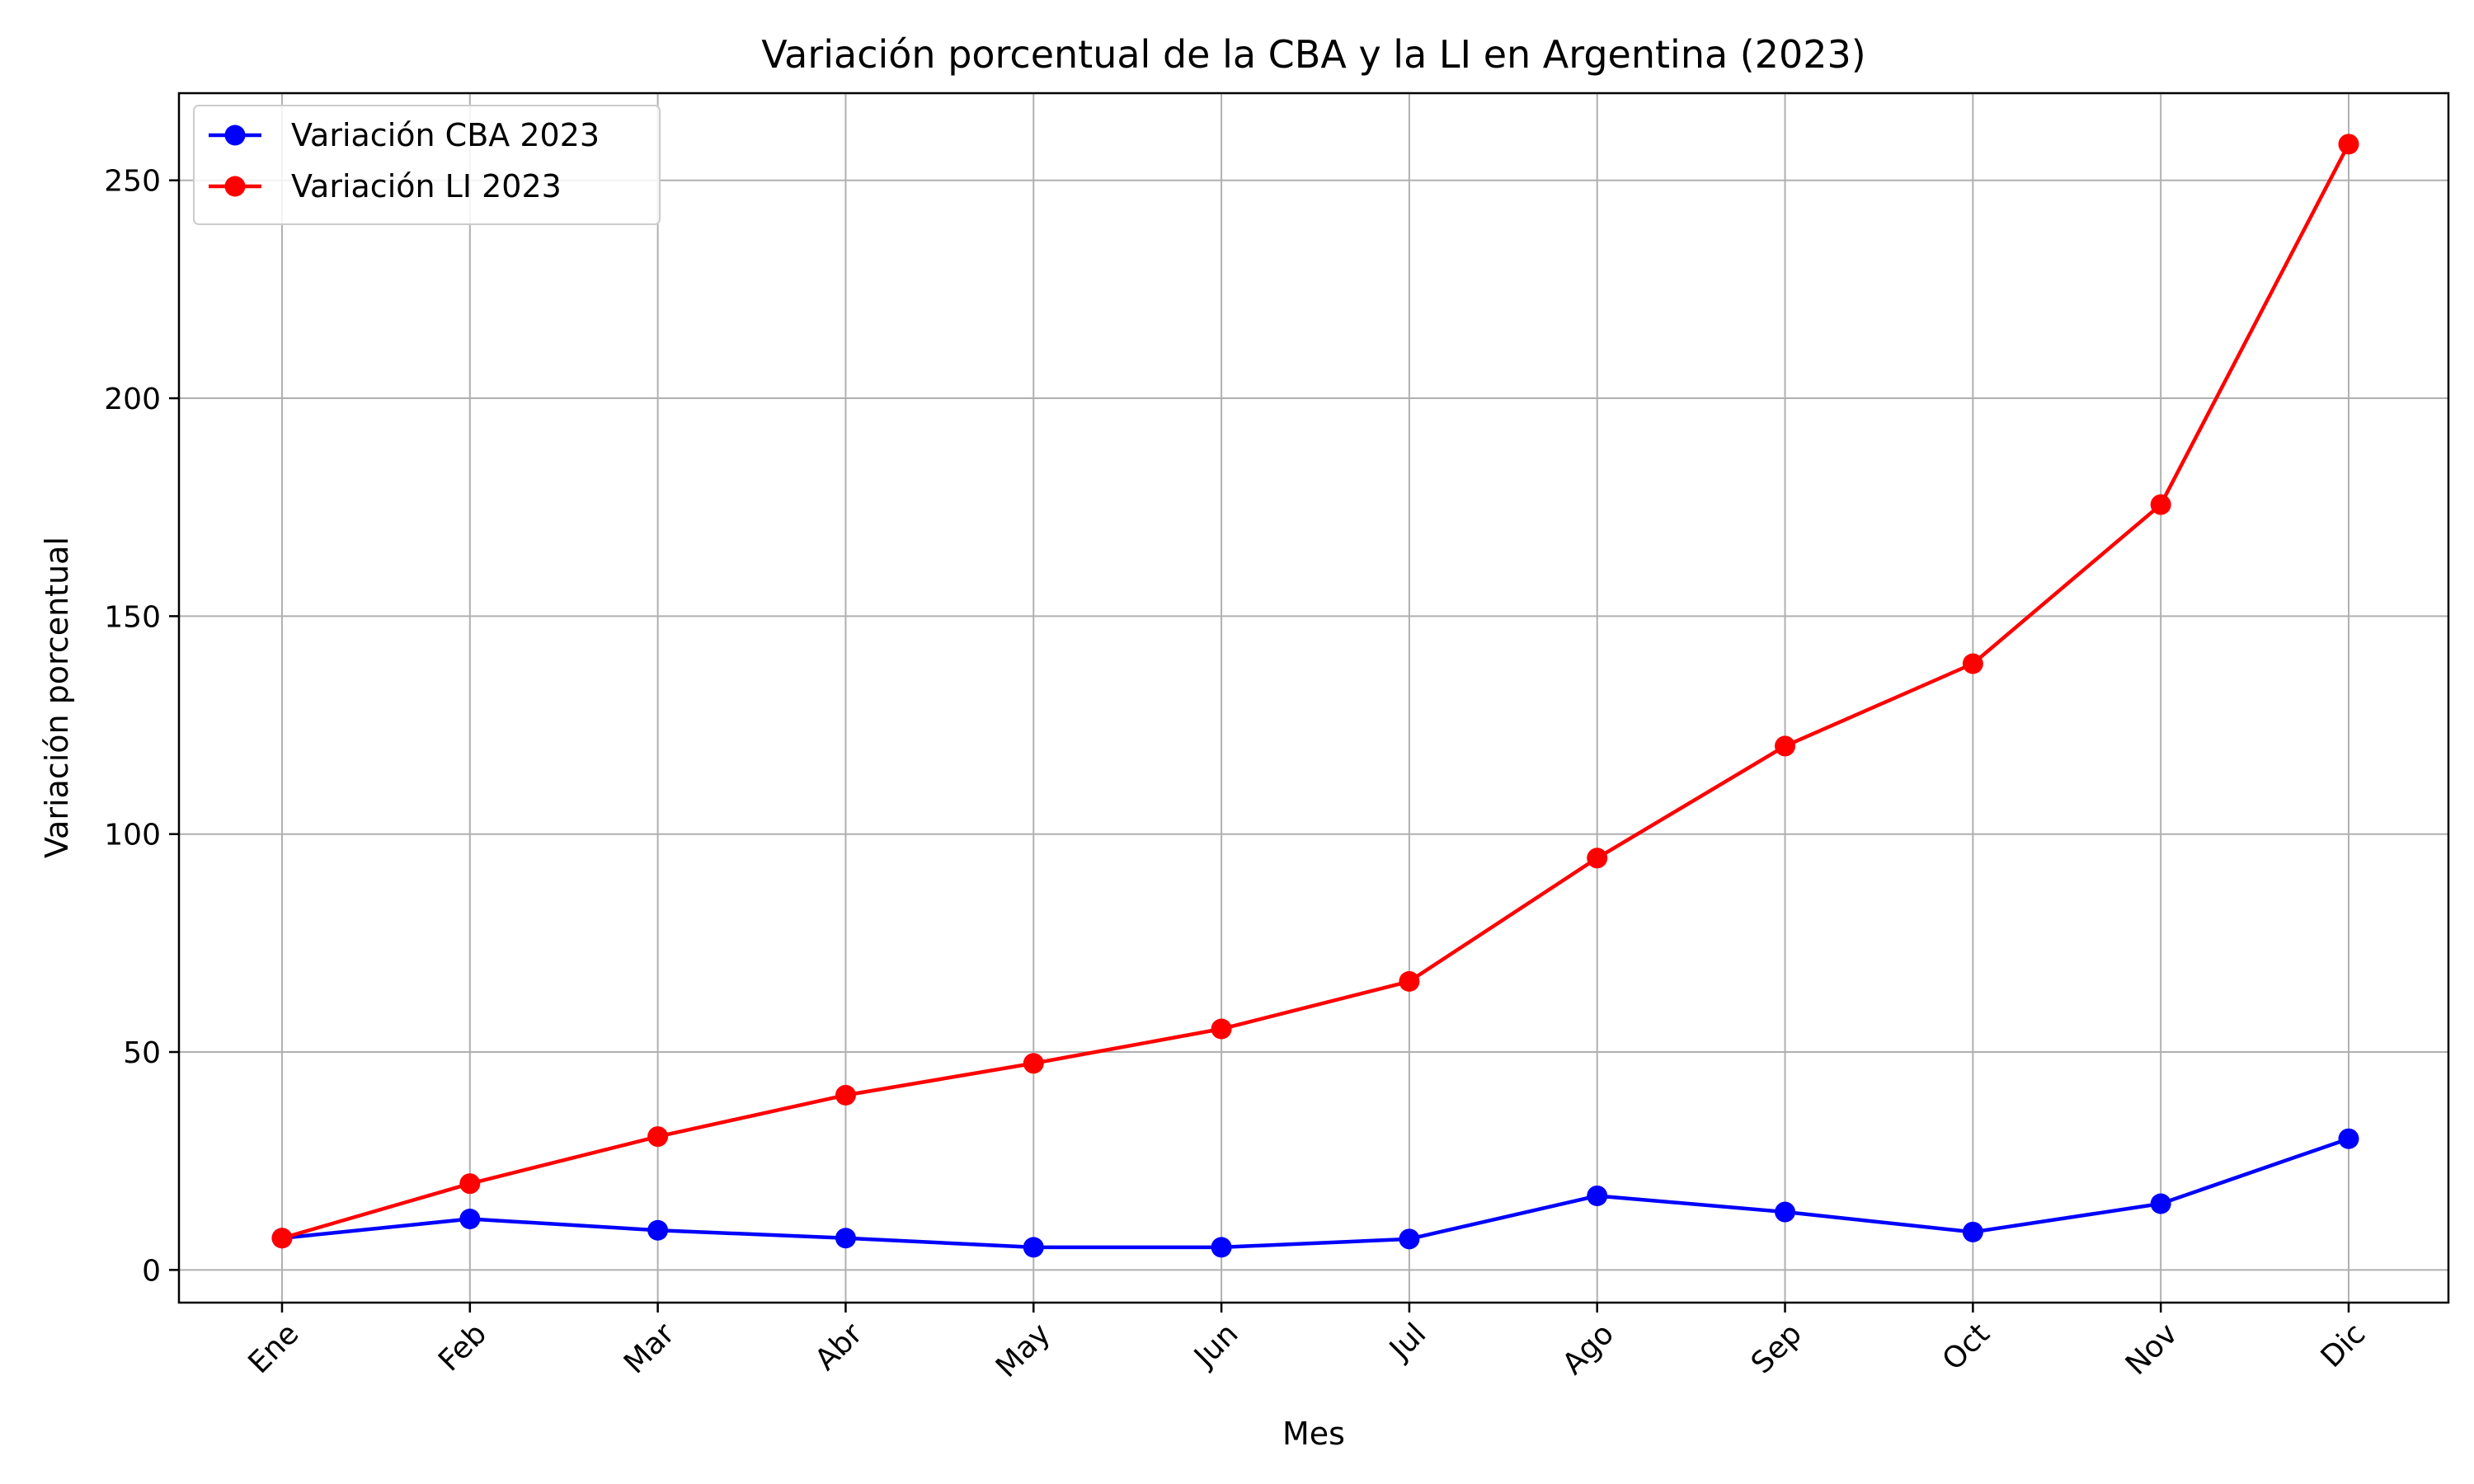 This screenshot has height=1484, width=2474. I want to click on x-tick-label: Mar, so click(649, 1348).